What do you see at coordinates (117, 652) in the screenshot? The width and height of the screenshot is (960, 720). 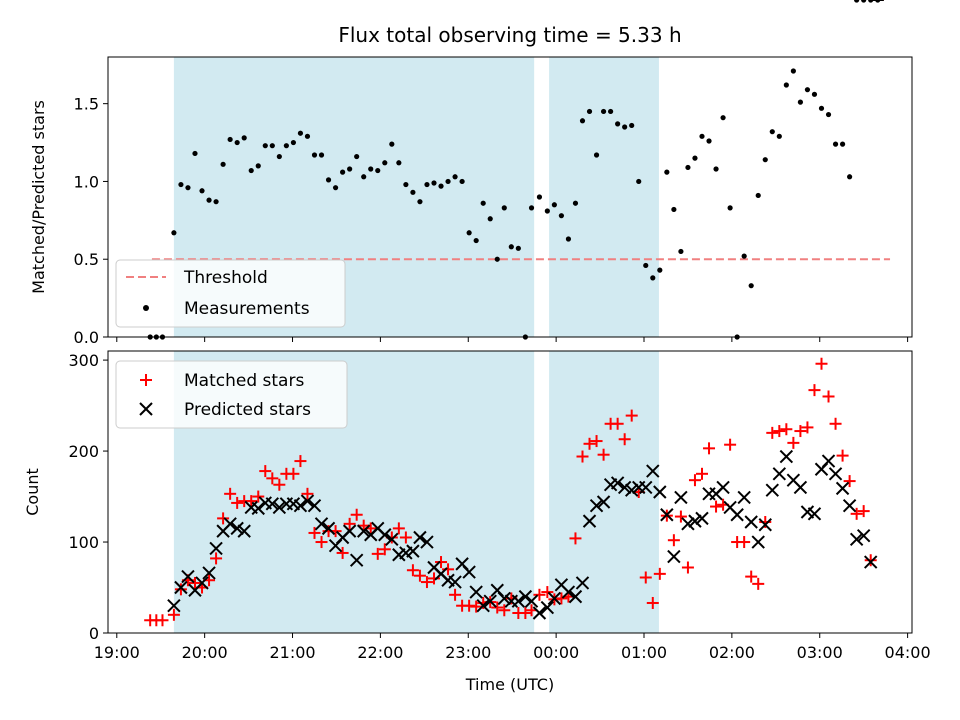 I see `x-tick-label: 19:00` at bounding box center [117, 652].